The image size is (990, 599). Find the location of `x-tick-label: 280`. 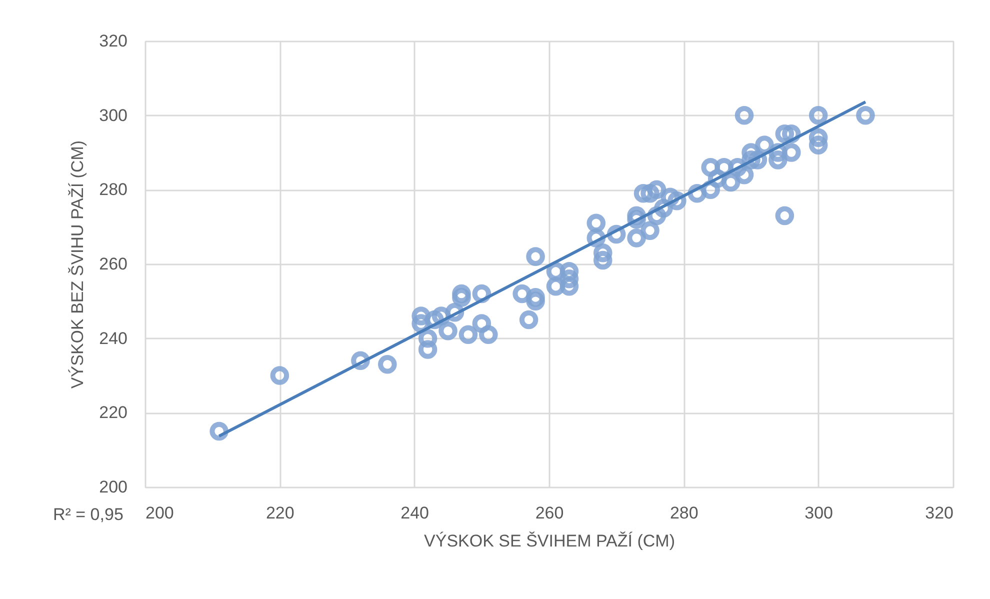

x-tick-label: 280 is located at coordinates (684, 513).